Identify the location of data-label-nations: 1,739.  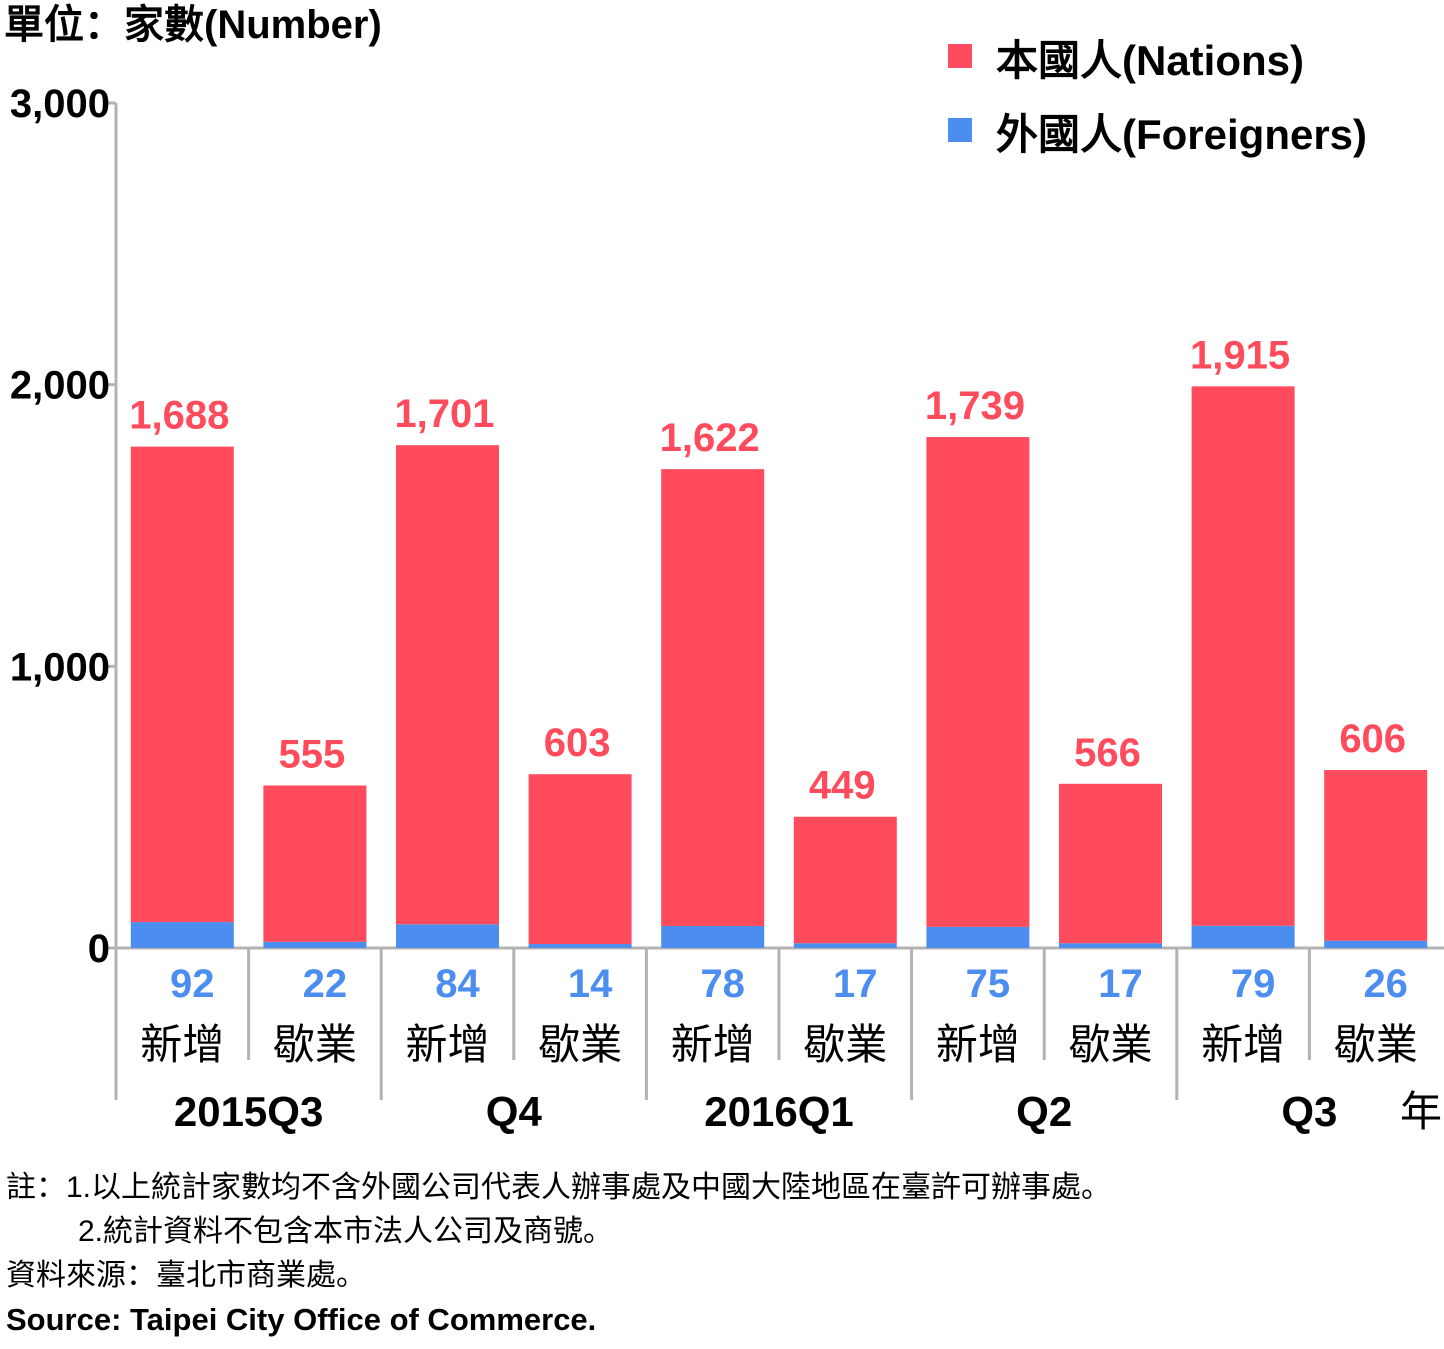
(975, 406).